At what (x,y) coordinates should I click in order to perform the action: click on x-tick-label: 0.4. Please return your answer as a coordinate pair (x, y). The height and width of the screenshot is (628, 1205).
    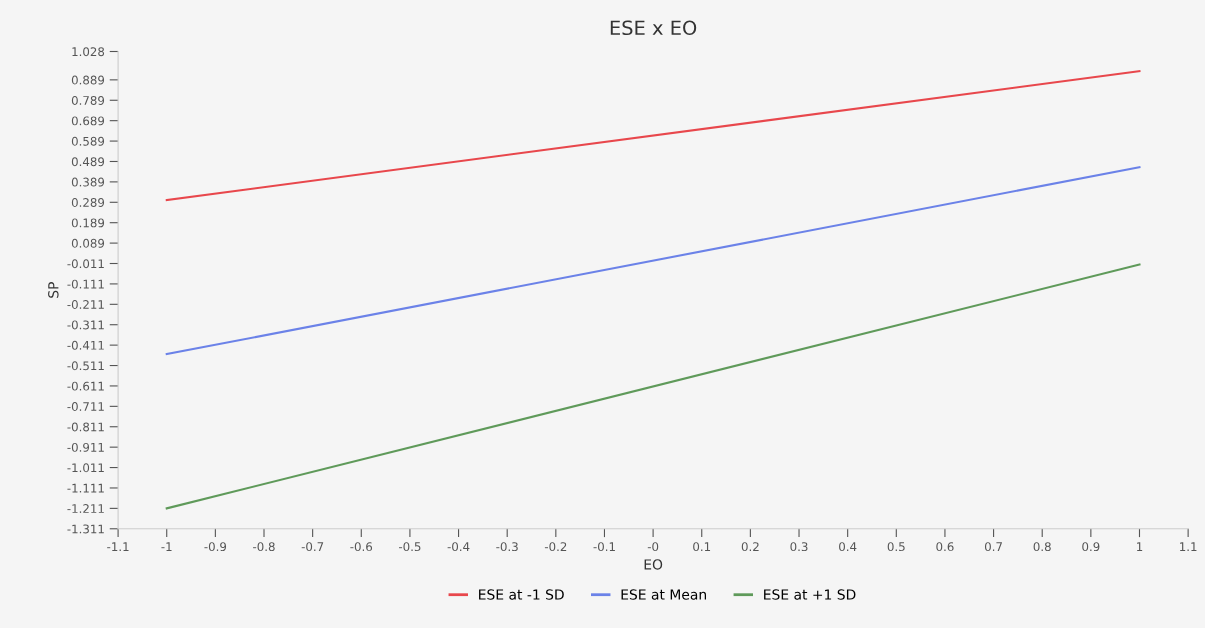
    Looking at the image, I should click on (848, 547).